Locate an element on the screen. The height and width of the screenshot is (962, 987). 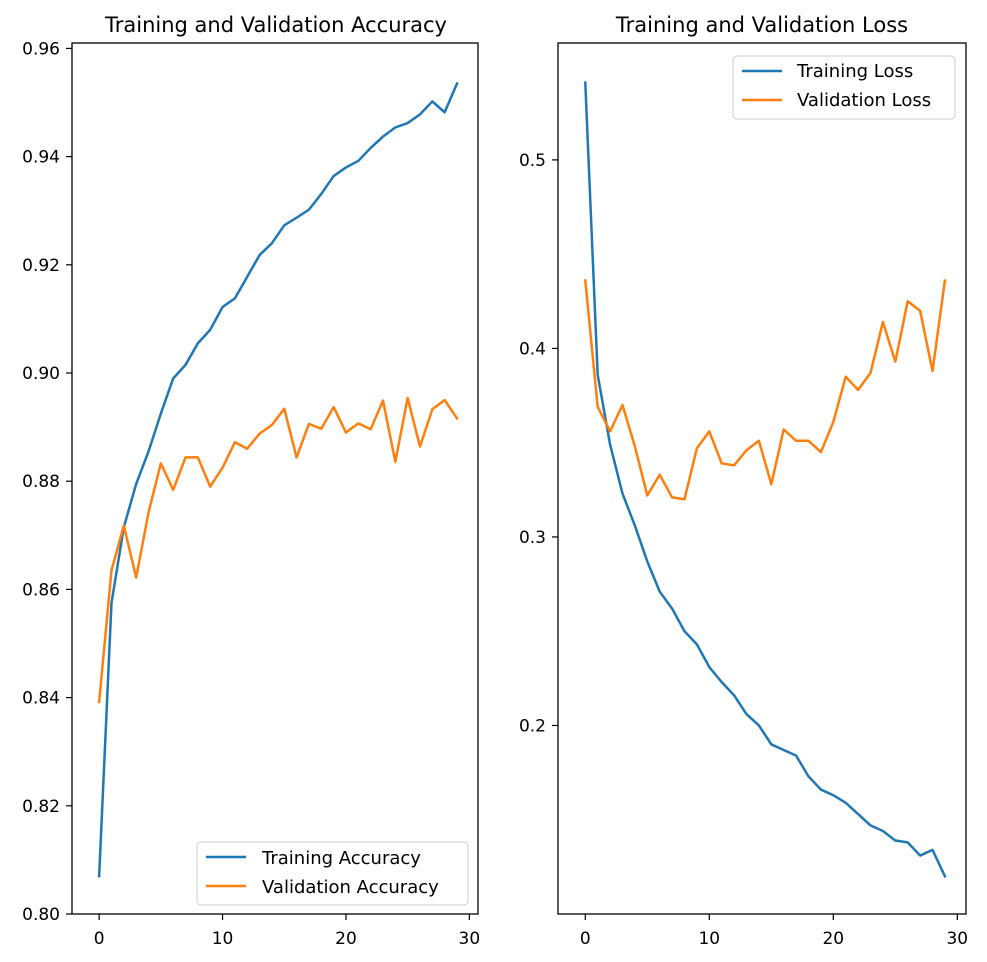
series-line-validation-accuracy is located at coordinates (278, 550).